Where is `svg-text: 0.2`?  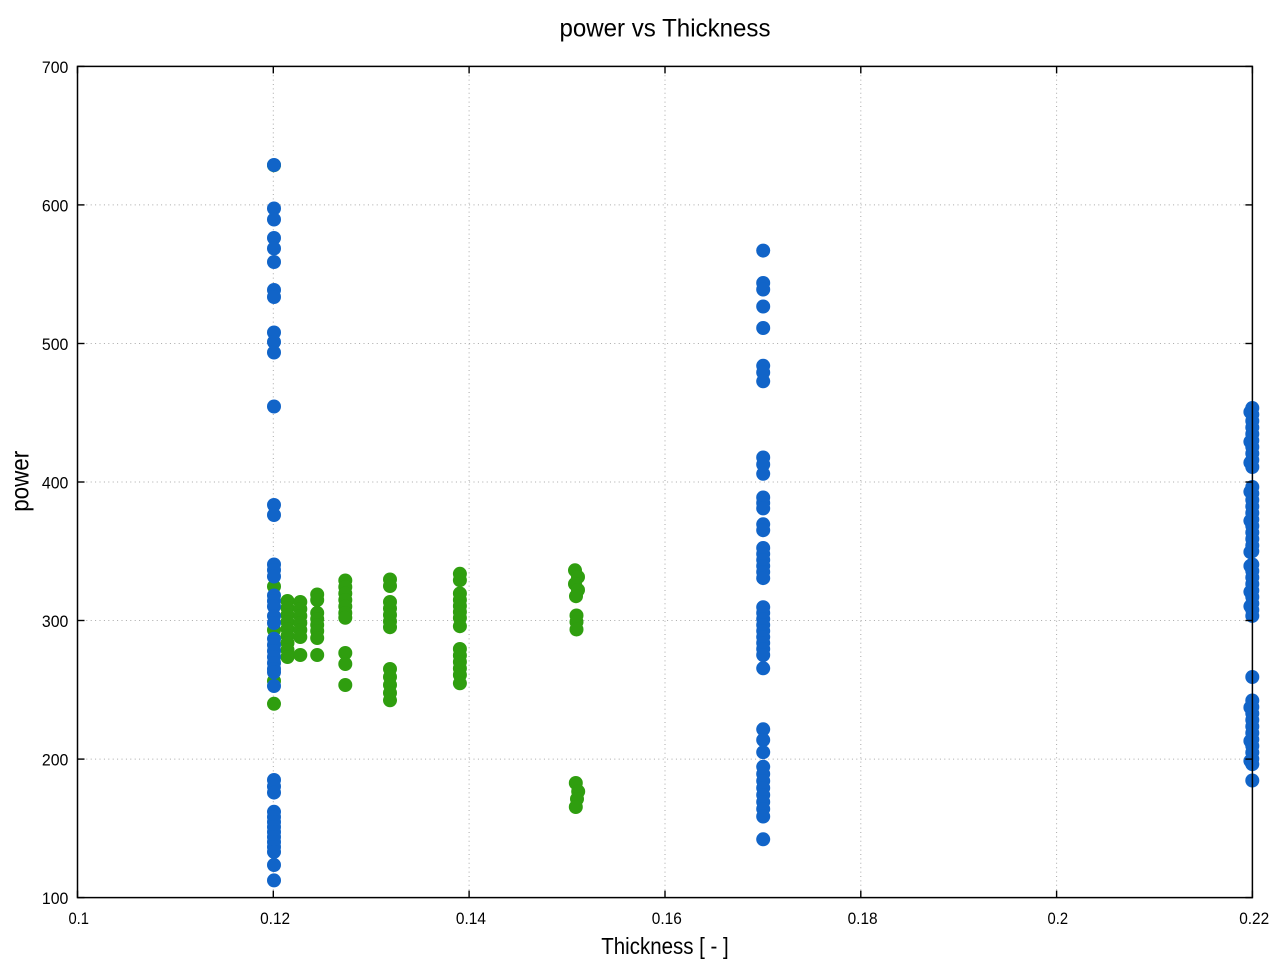
svg-text: 0.2 is located at coordinates (1058, 918).